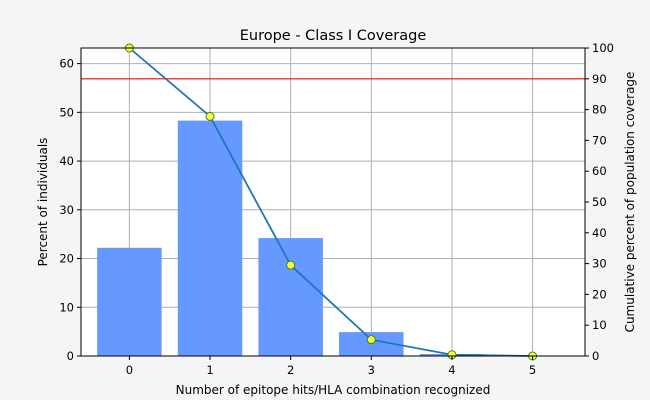 The height and width of the screenshot is (400, 650). What do you see at coordinates (599, 79) in the screenshot?
I see `y2-tick-label: 90` at bounding box center [599, 79].